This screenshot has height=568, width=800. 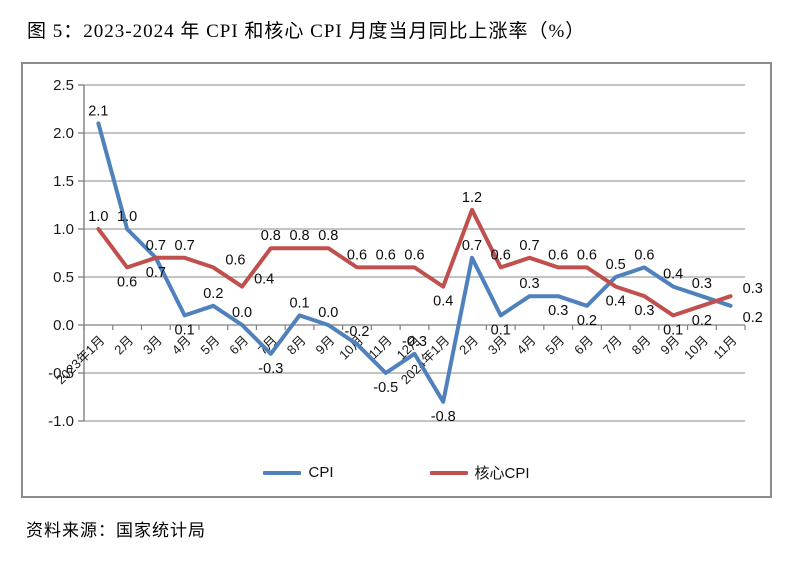 What do you see at coordinates (306, 31) in the screenshot?
I see `figure-title: 图 5：2023-2024 年 CPI 和核心 CPI 月度当月同比上涨率（%）` at bounding box center [306, 31].